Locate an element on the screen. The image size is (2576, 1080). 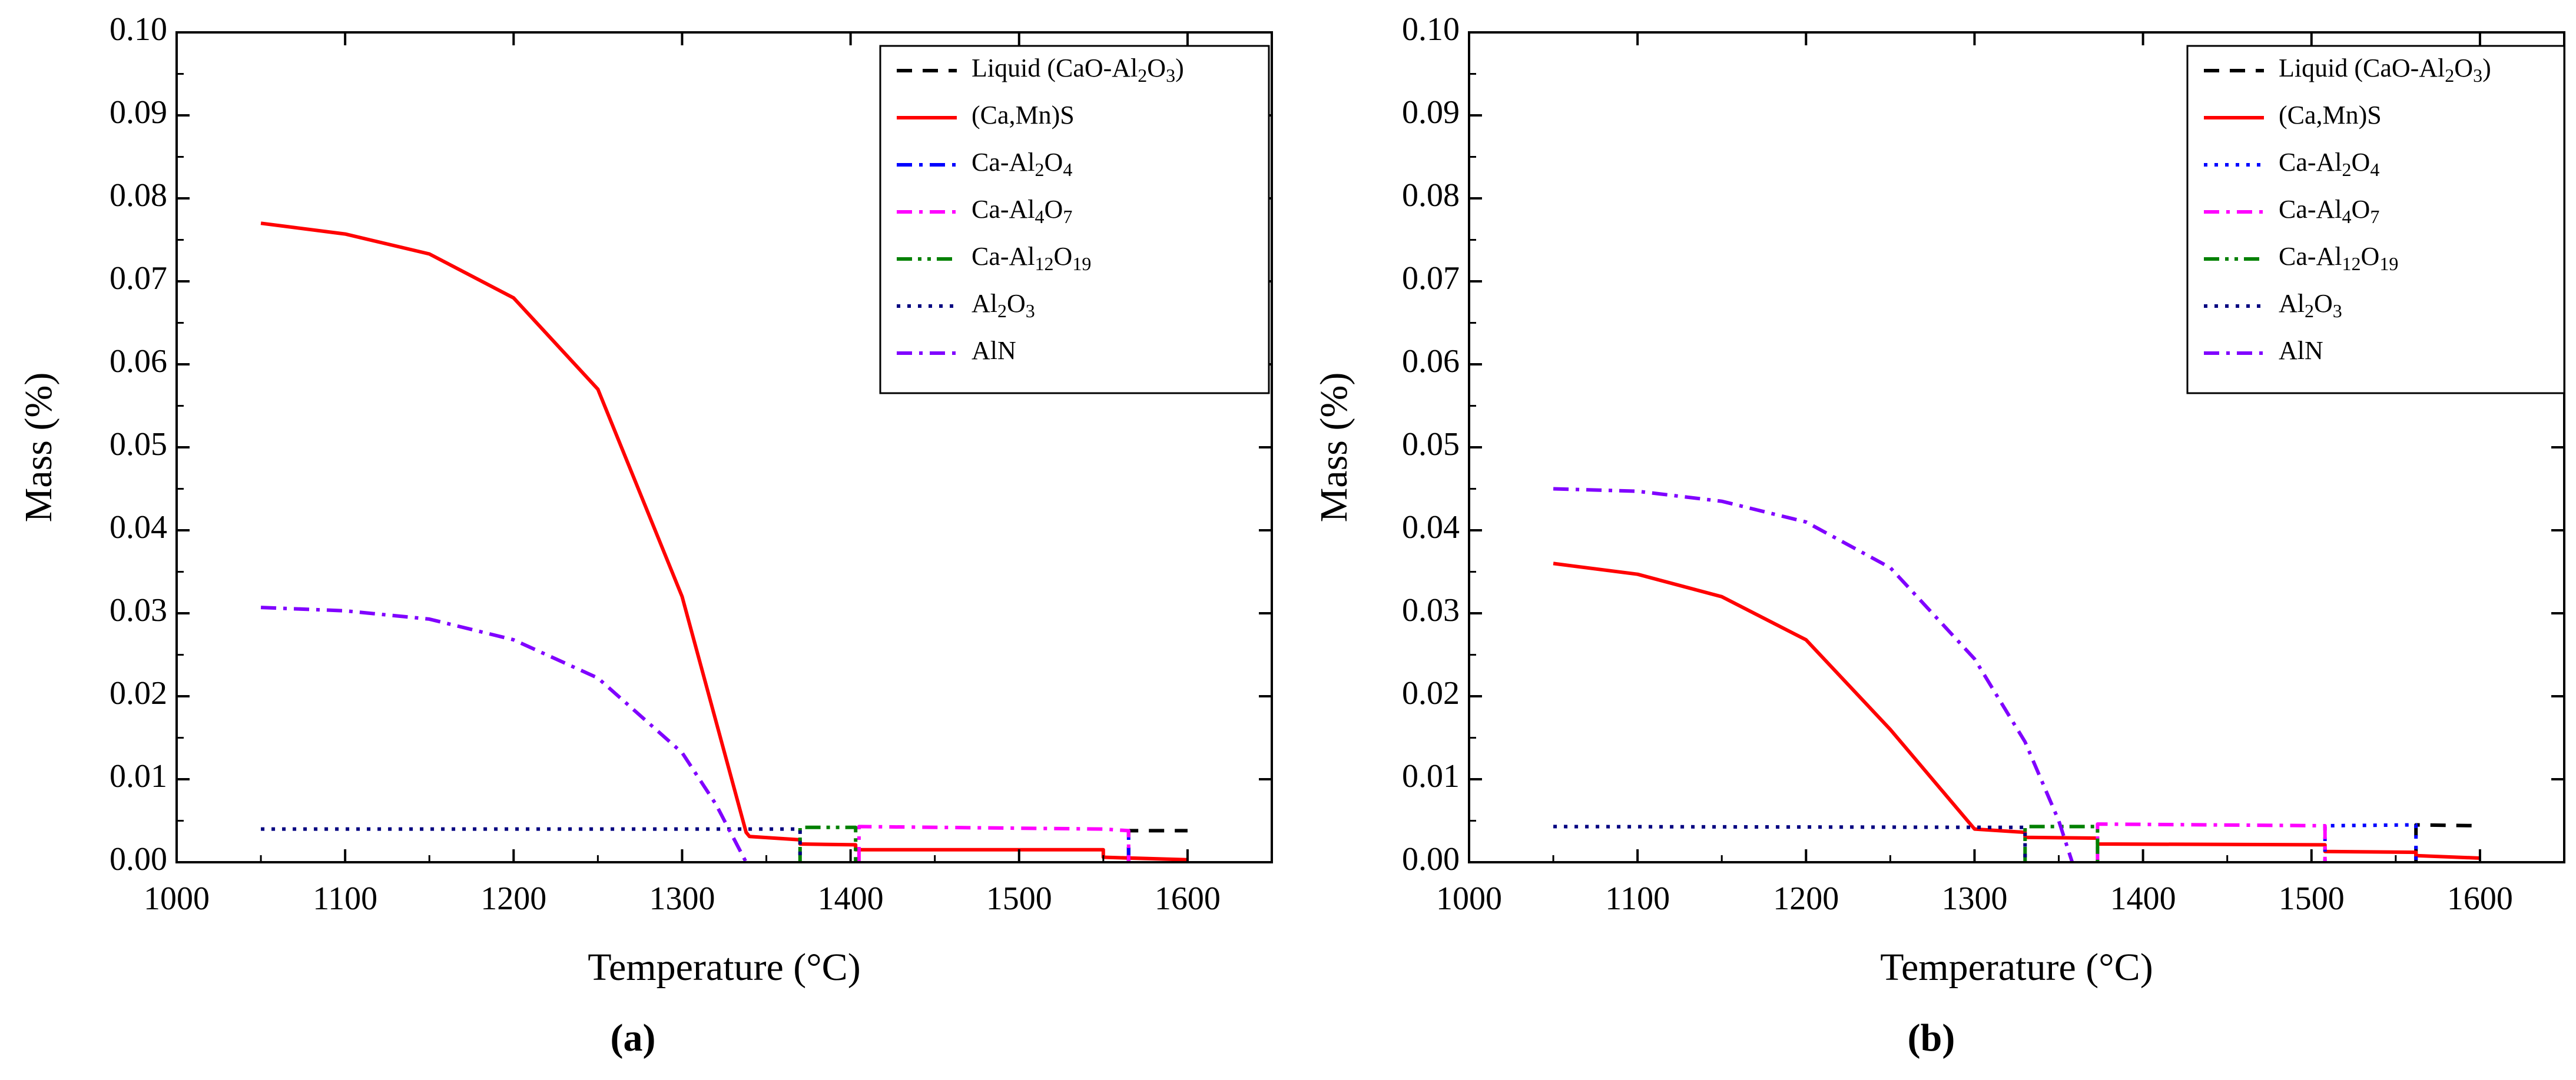
panel-b-caption: (b) is located at coordinates (1931, 1038).